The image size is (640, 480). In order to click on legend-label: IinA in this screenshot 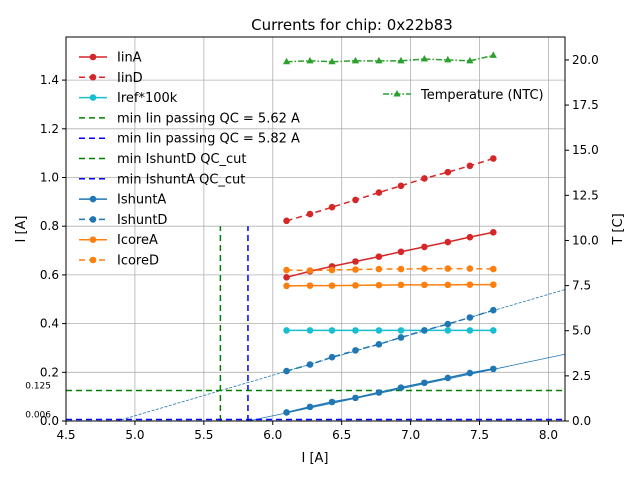, I will do `click(129, 58)`.